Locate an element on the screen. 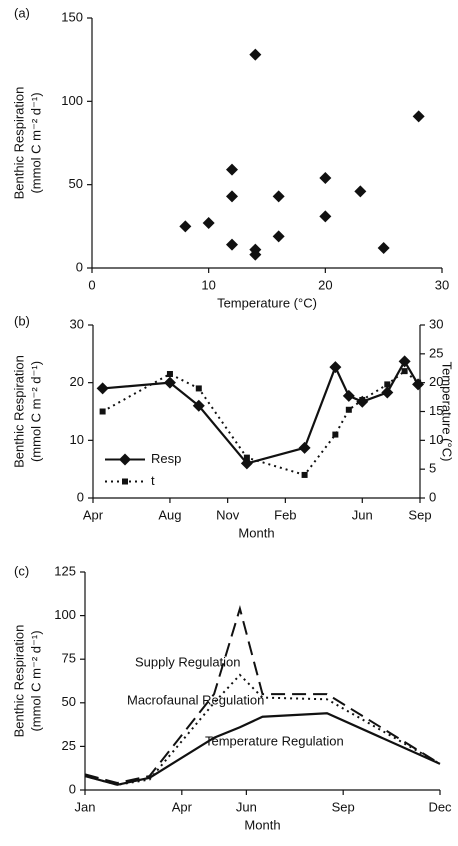 Image resolution: width=458 pixels, height=846 pixels. x-tick-label: Aug is located at coordinates (169, 514).